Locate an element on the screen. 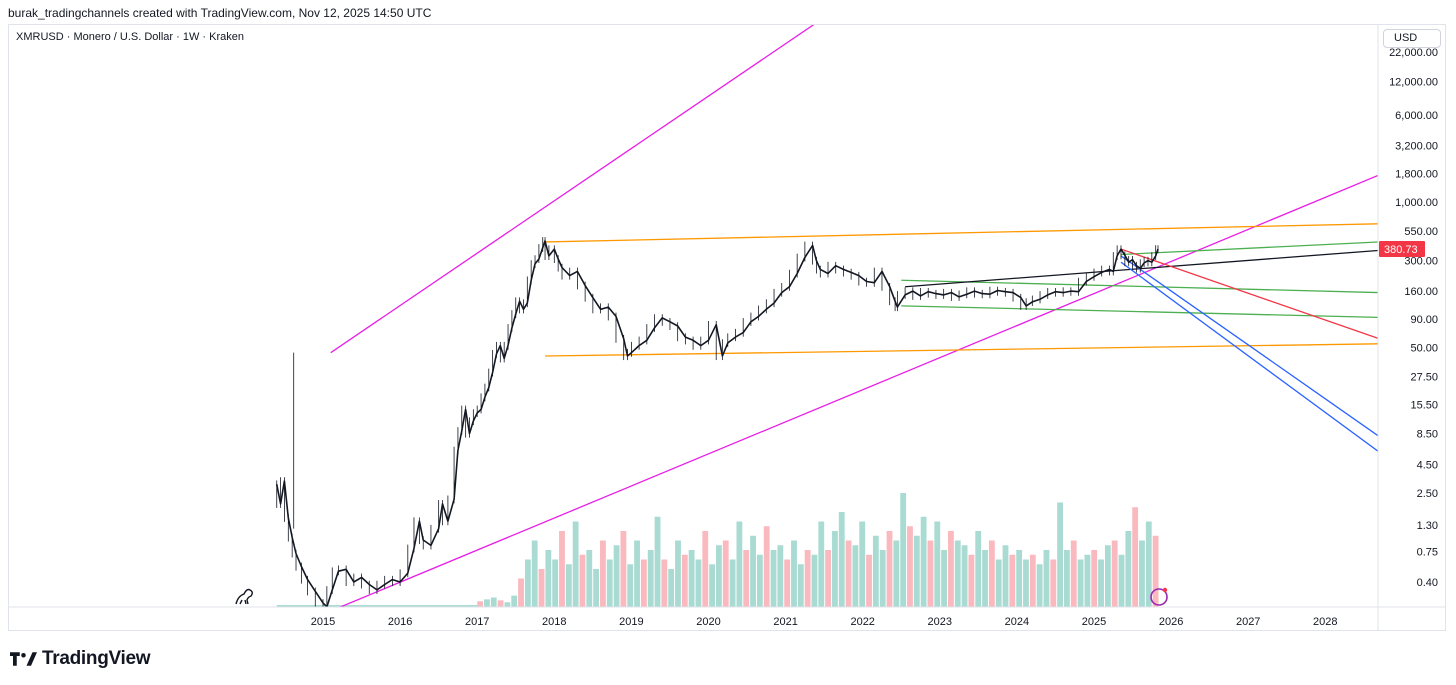  x-tick-label: 2020 is located at coordinates (708, 622).